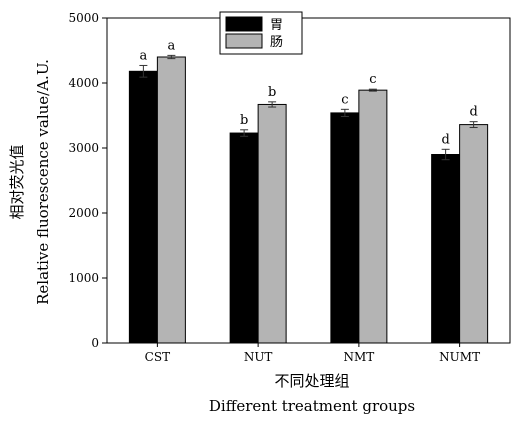  Describe the element at coordinates (276, 25) in the screenshot. I see `legend-label: 胃` at that location.